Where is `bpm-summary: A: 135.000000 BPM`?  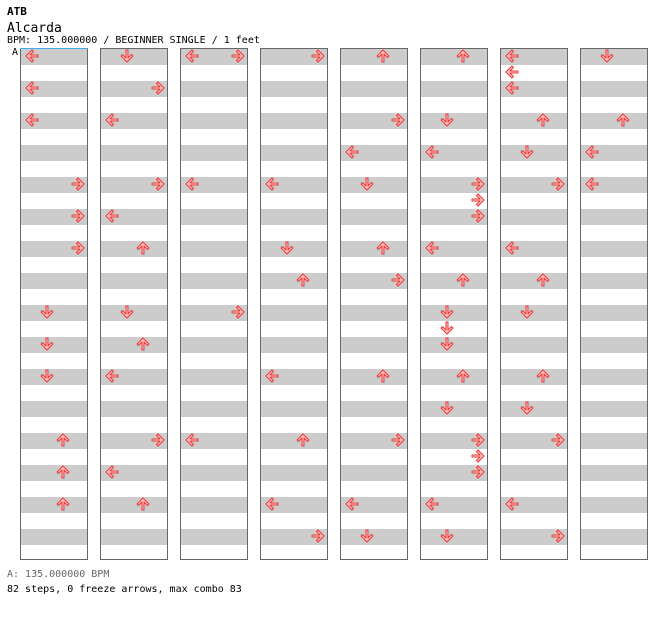 bpm-summary: A: 135.000000 BPM is located at coordinates (58, 574).